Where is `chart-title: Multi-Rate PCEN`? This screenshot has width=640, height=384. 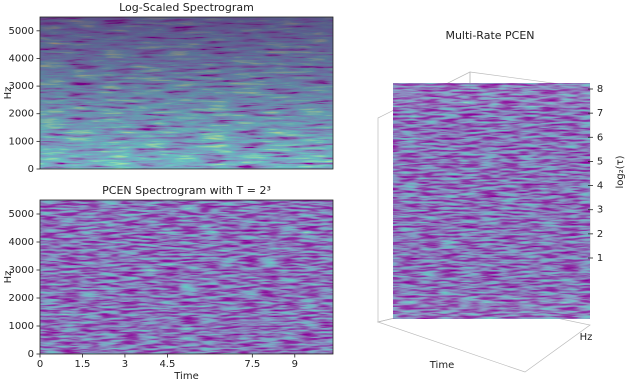
chart-title: Multi-Rate PCEN is located at coordinates (489, 35).